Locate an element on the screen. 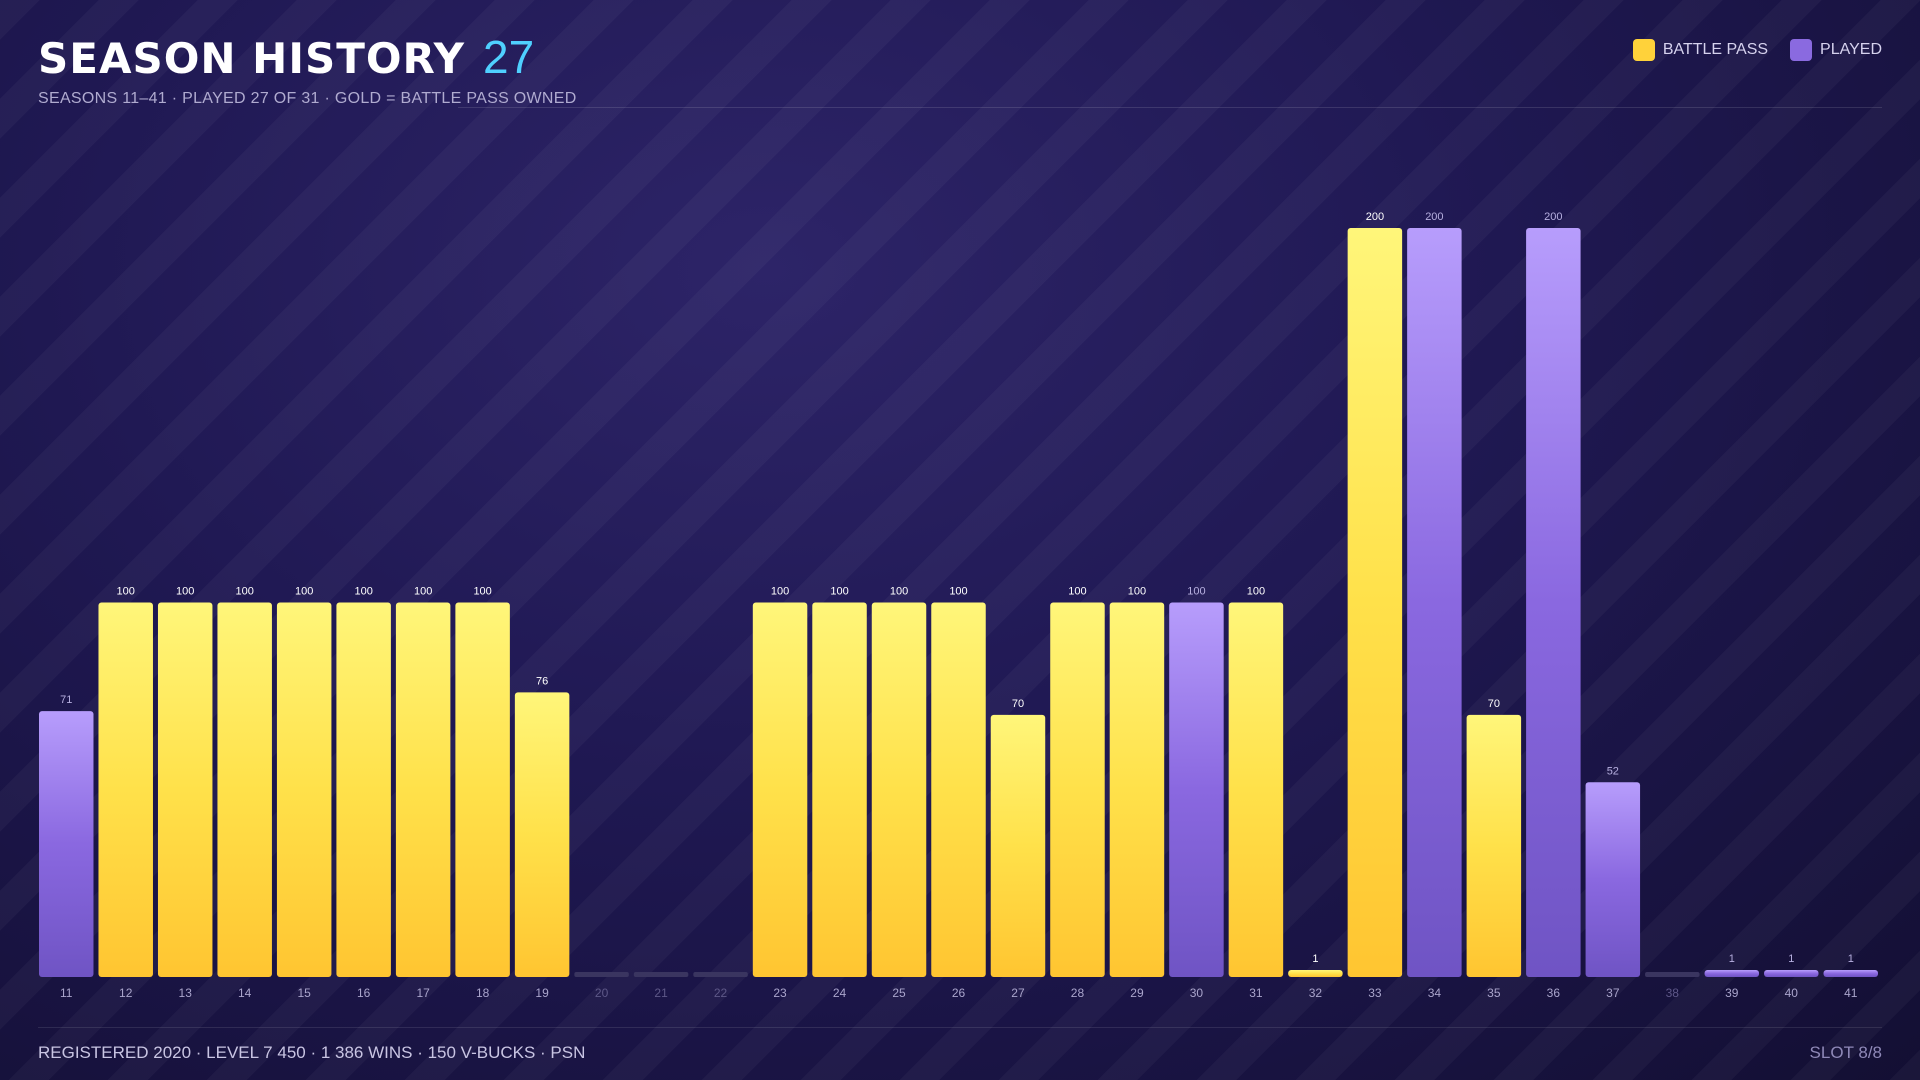 This screenshot has width=1920, height=1080. chart-tick-label-22: 22 is located at coordinates (721, 993).